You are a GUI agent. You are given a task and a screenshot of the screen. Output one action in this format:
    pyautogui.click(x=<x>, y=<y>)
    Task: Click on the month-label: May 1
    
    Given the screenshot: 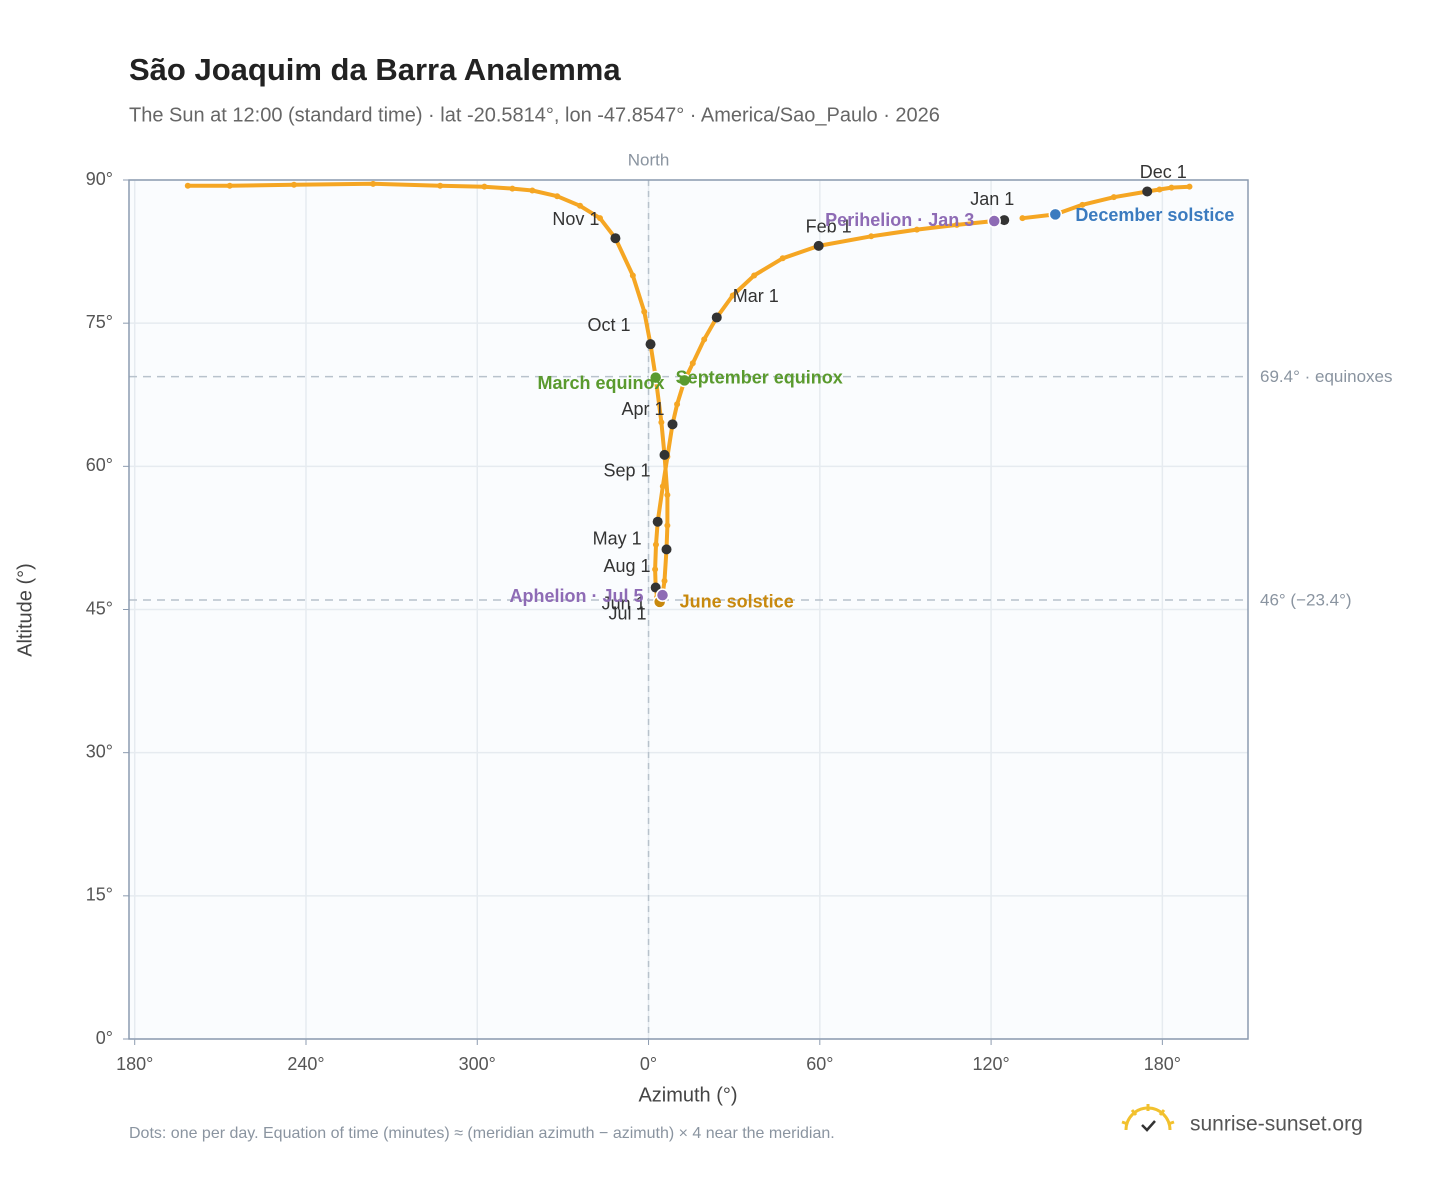 What is the action you would take?
    pyautogui.click(x=617, y=538)
    